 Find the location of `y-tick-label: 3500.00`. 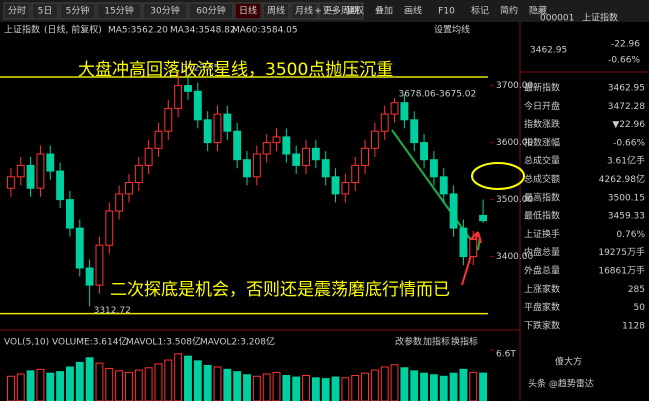

y-tick-label: 3500.00 is located at coordinates (514, 200).